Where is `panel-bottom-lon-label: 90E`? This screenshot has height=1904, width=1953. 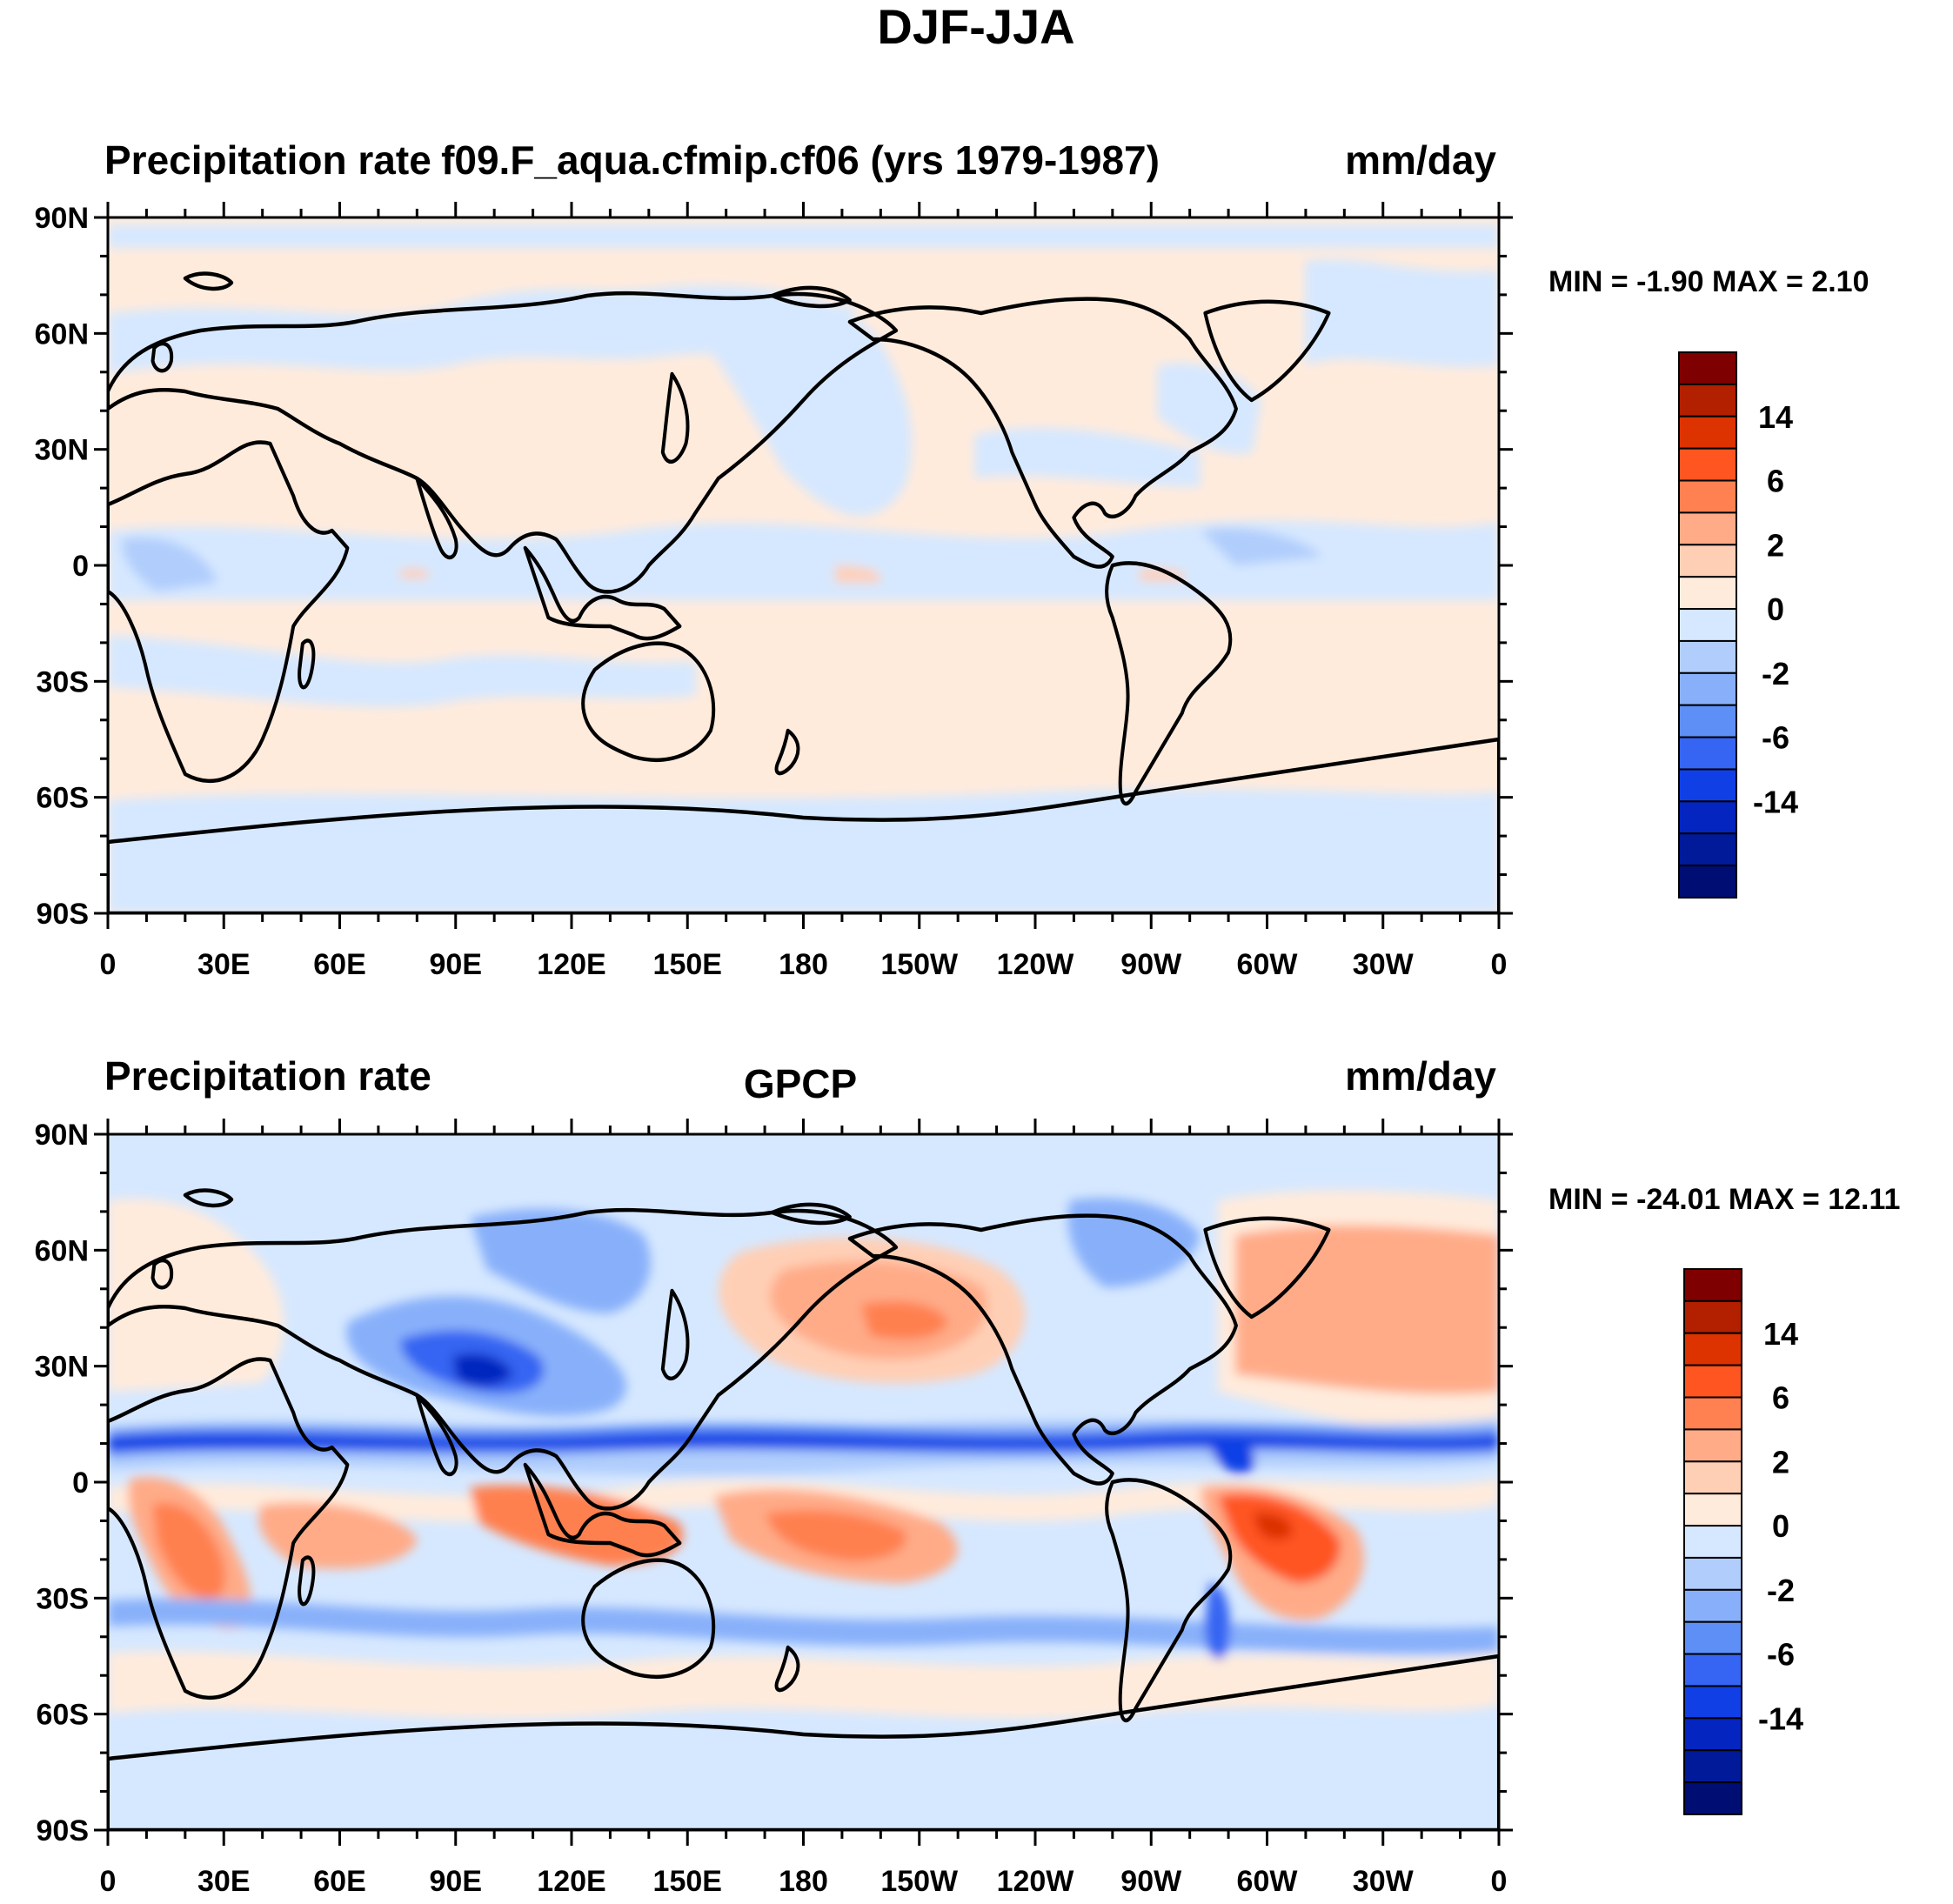 panel-bottom-lon-label: 90E is located at coordinates (456, 1881).